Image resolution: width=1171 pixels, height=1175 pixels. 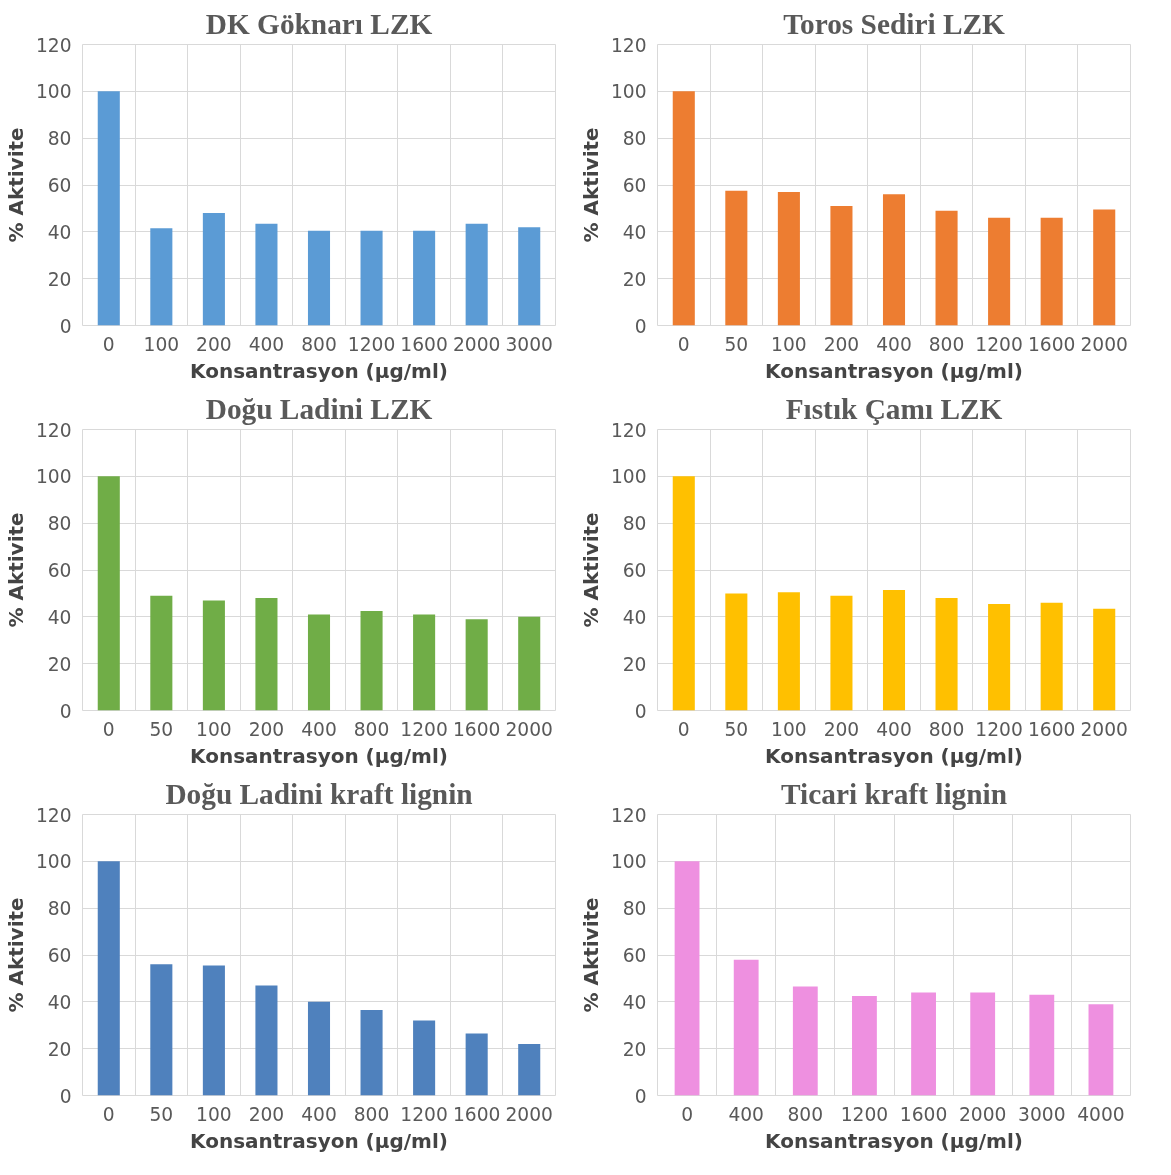 What do you see at coordinates (894, 793) in the screenshot?
I see `chart-title: Ticari kraft lignin` at bounding box center [894, 793].